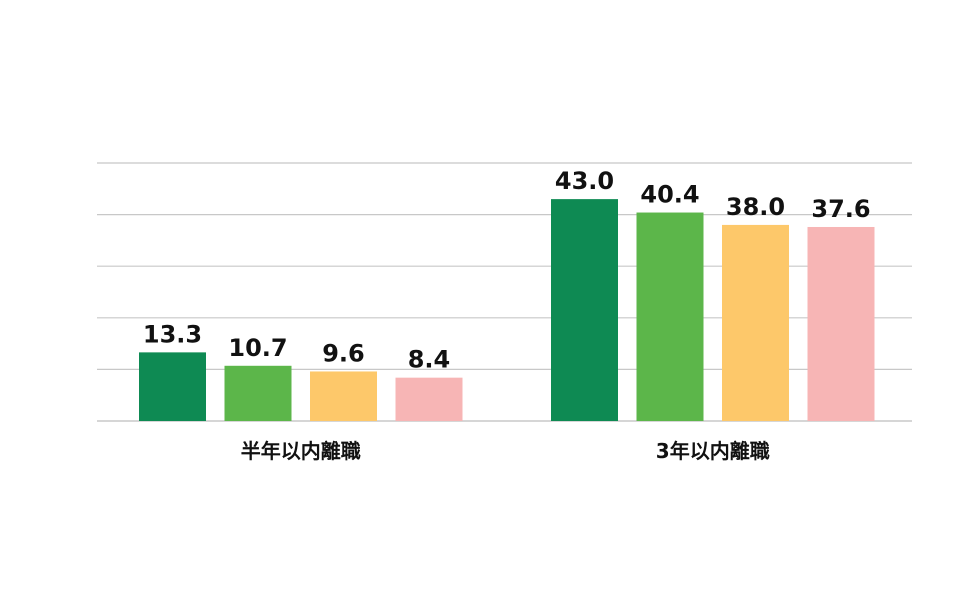  Describe the element at coordinates (669, 195) in the screenshot. I see `data-label: 40.4` at that location.